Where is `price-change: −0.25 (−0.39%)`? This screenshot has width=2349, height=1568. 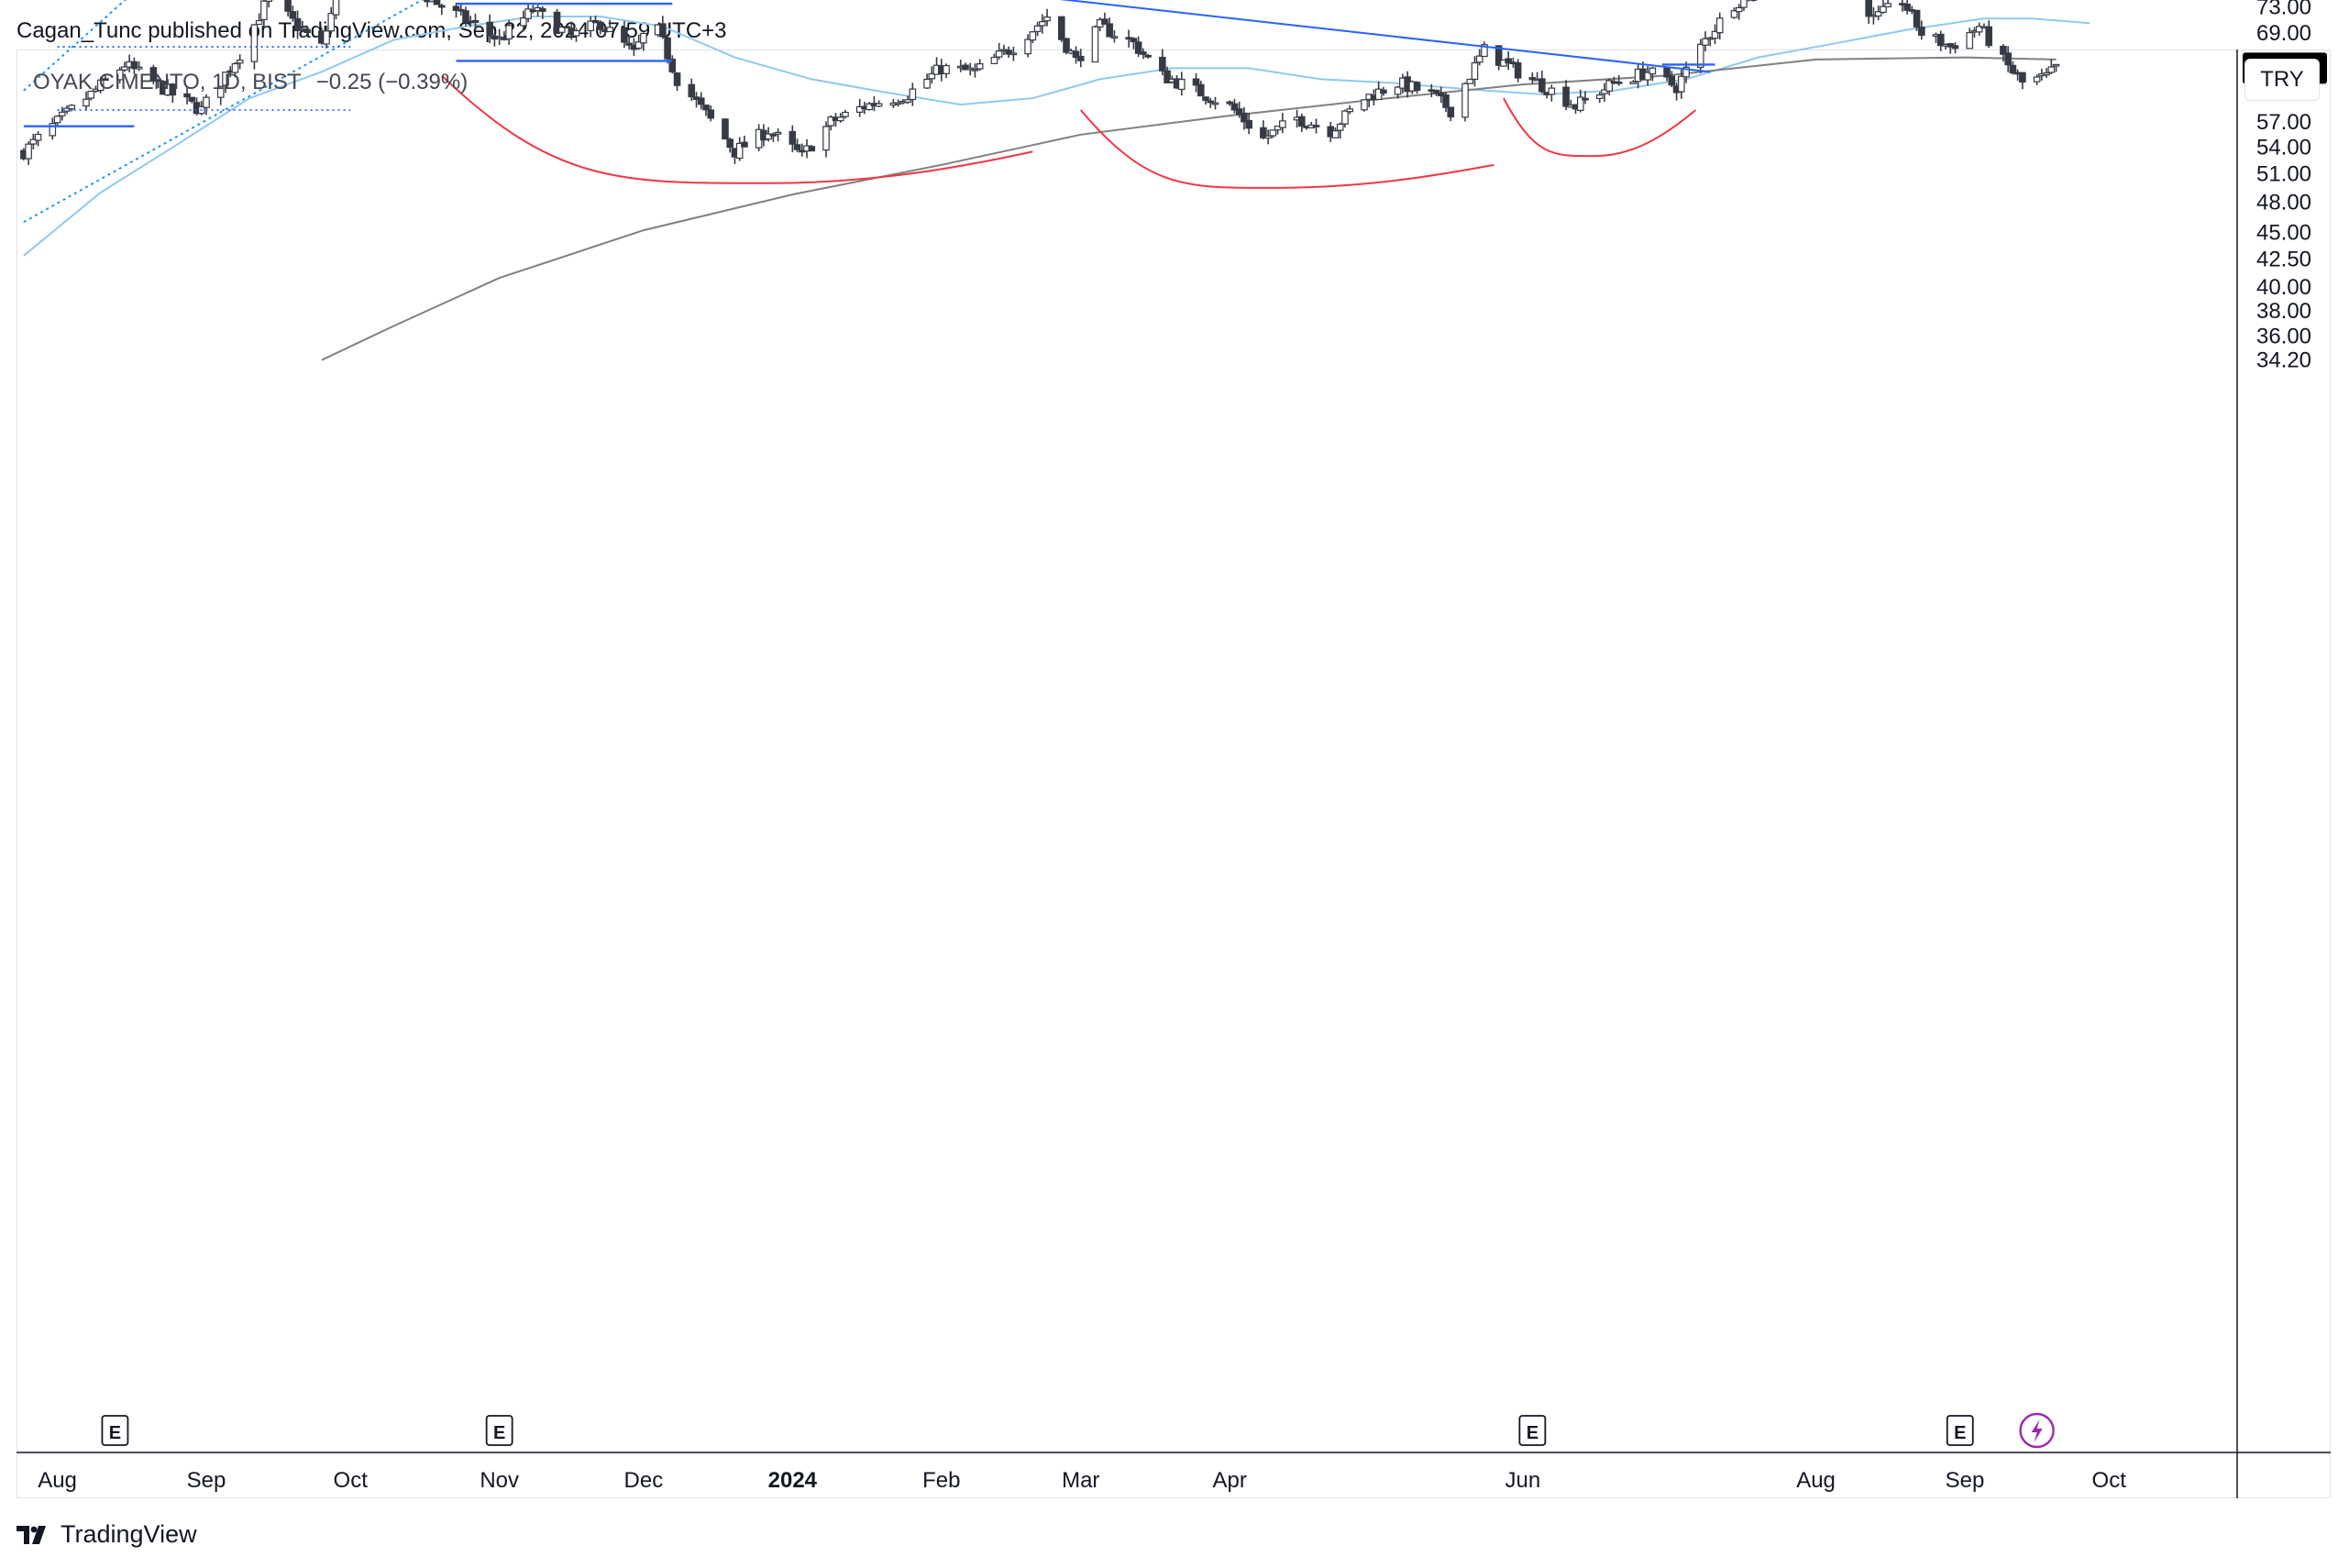
price-change: −0.25 (−0.39%) is located at coordinates (392, 82).